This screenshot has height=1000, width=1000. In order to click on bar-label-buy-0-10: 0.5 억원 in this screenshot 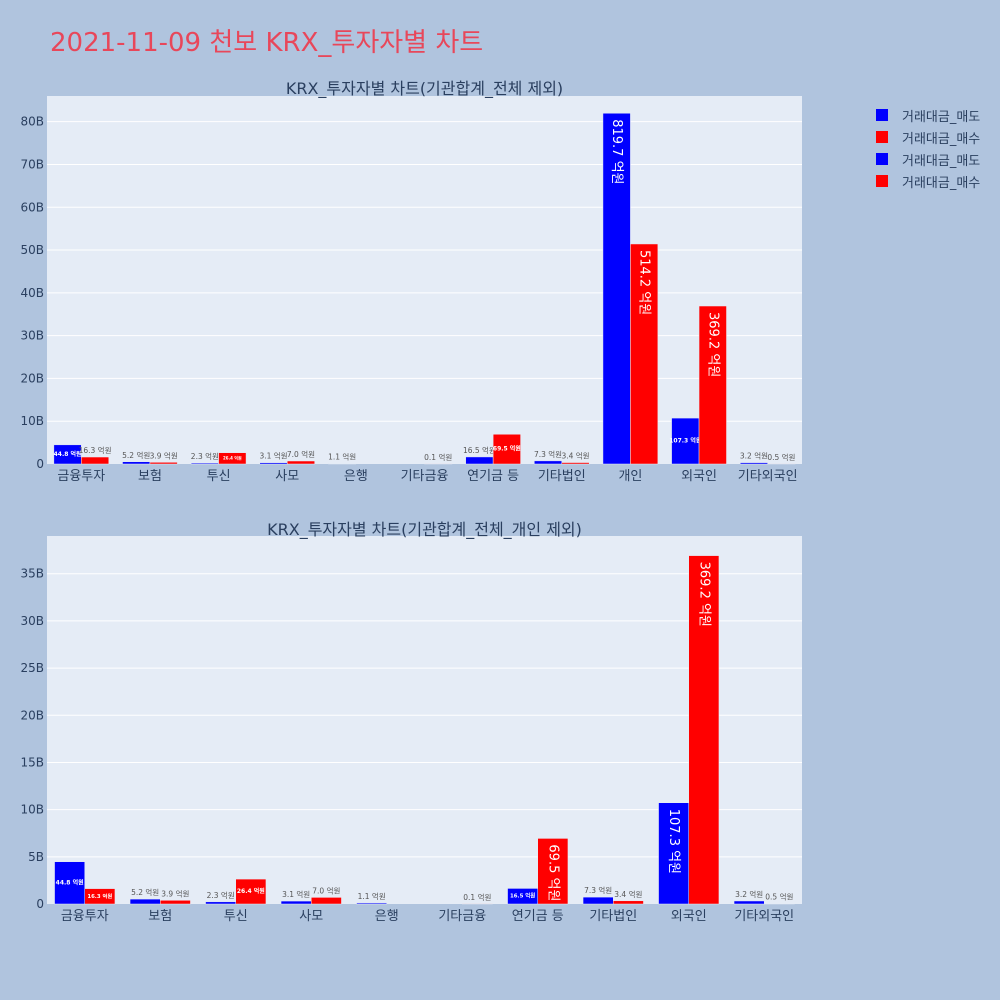, I will do `click(781, 457)`.